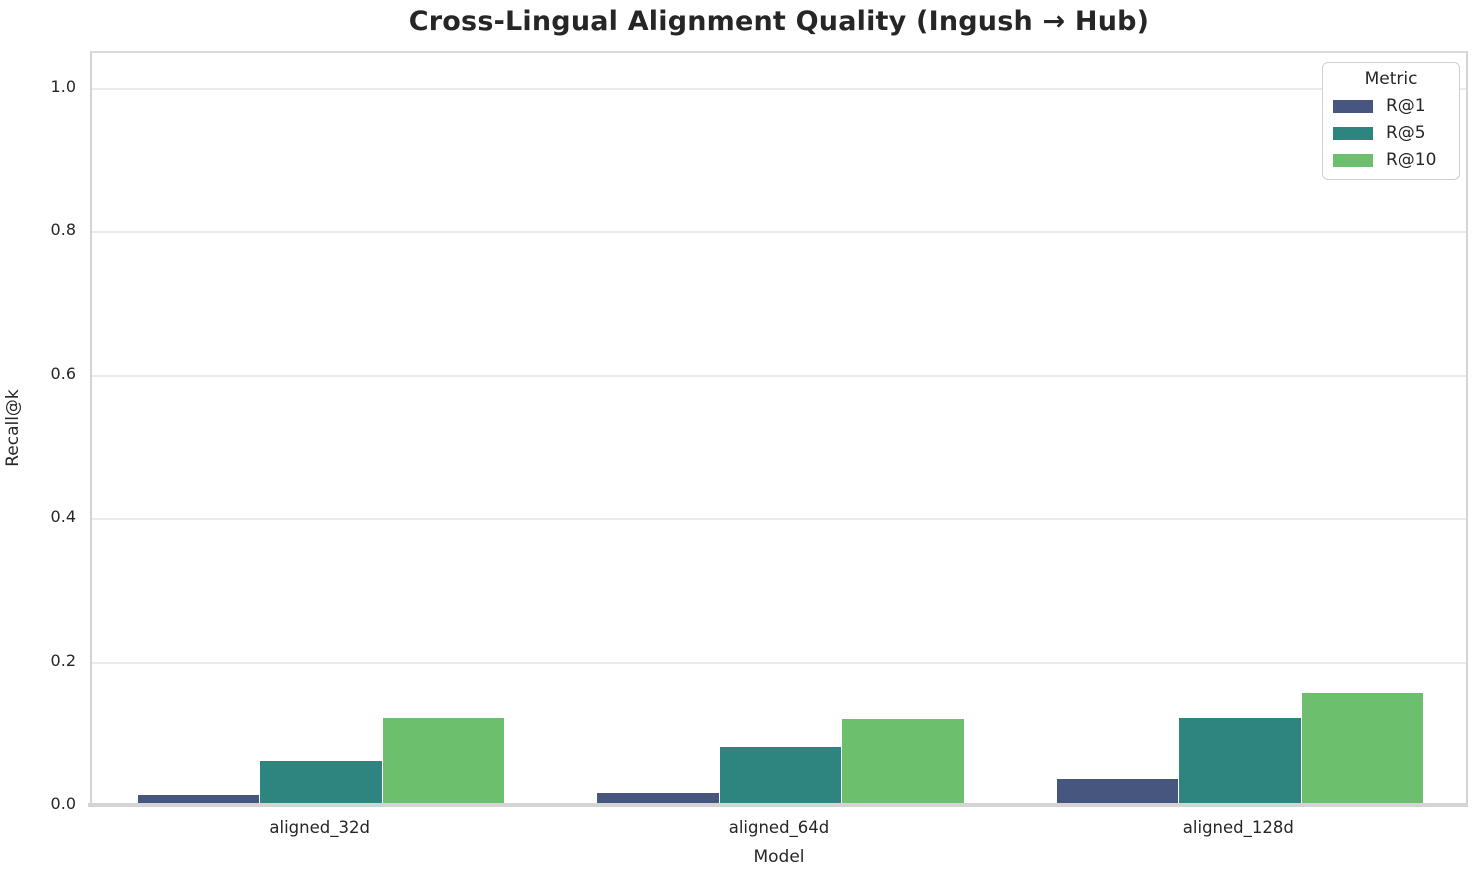  I want to click on y-tick-label-1.0: 1.0, so click(63, 86).